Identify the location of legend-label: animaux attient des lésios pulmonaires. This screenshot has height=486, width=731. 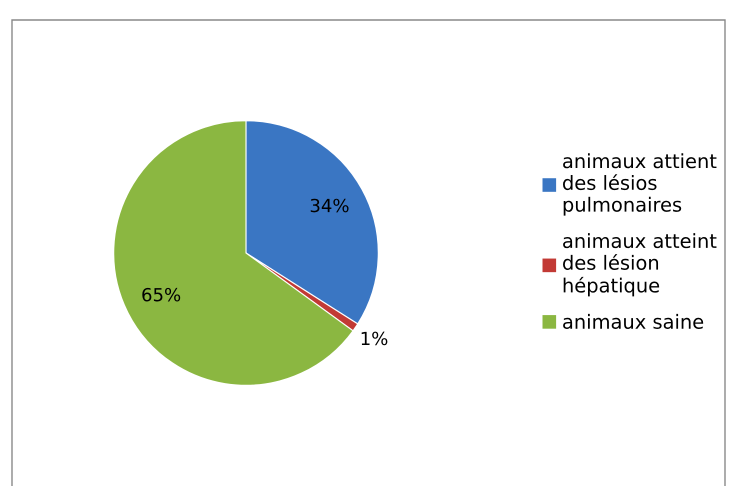
(639, 184).